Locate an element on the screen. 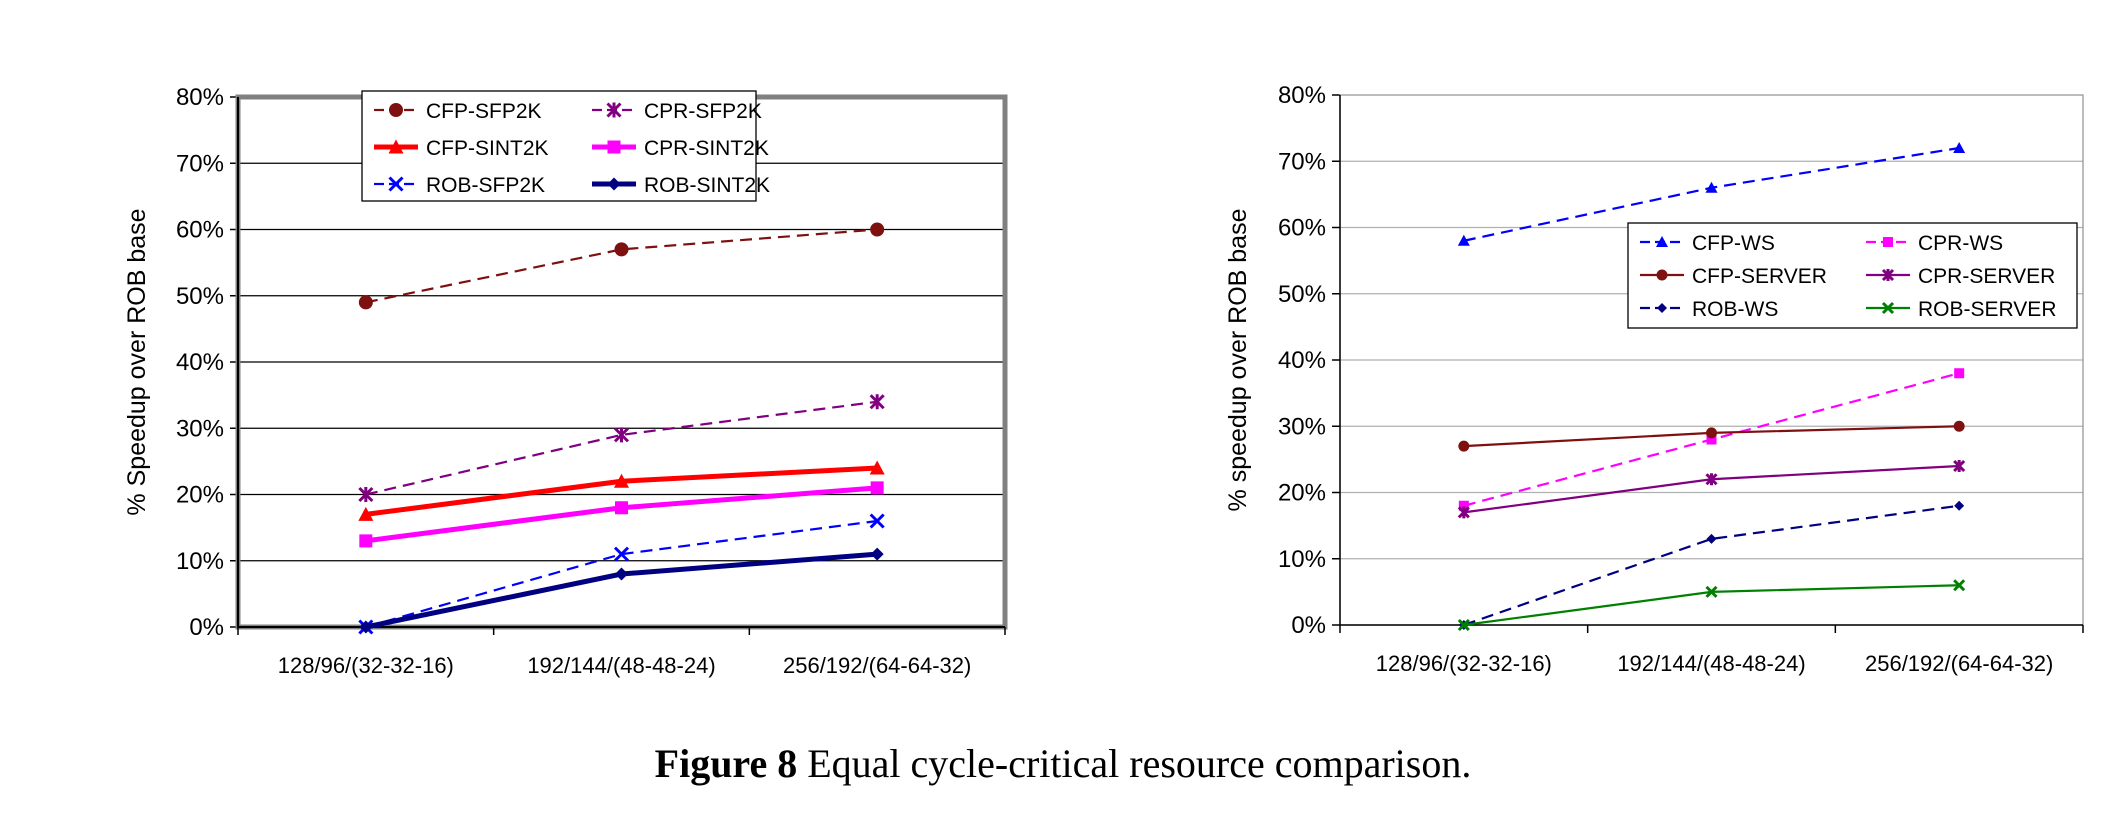 This screenshot has height=816, width=2126. legend-item-cfp-sfp2k: CFP-SFP2K is located at coordinates (458, 111).